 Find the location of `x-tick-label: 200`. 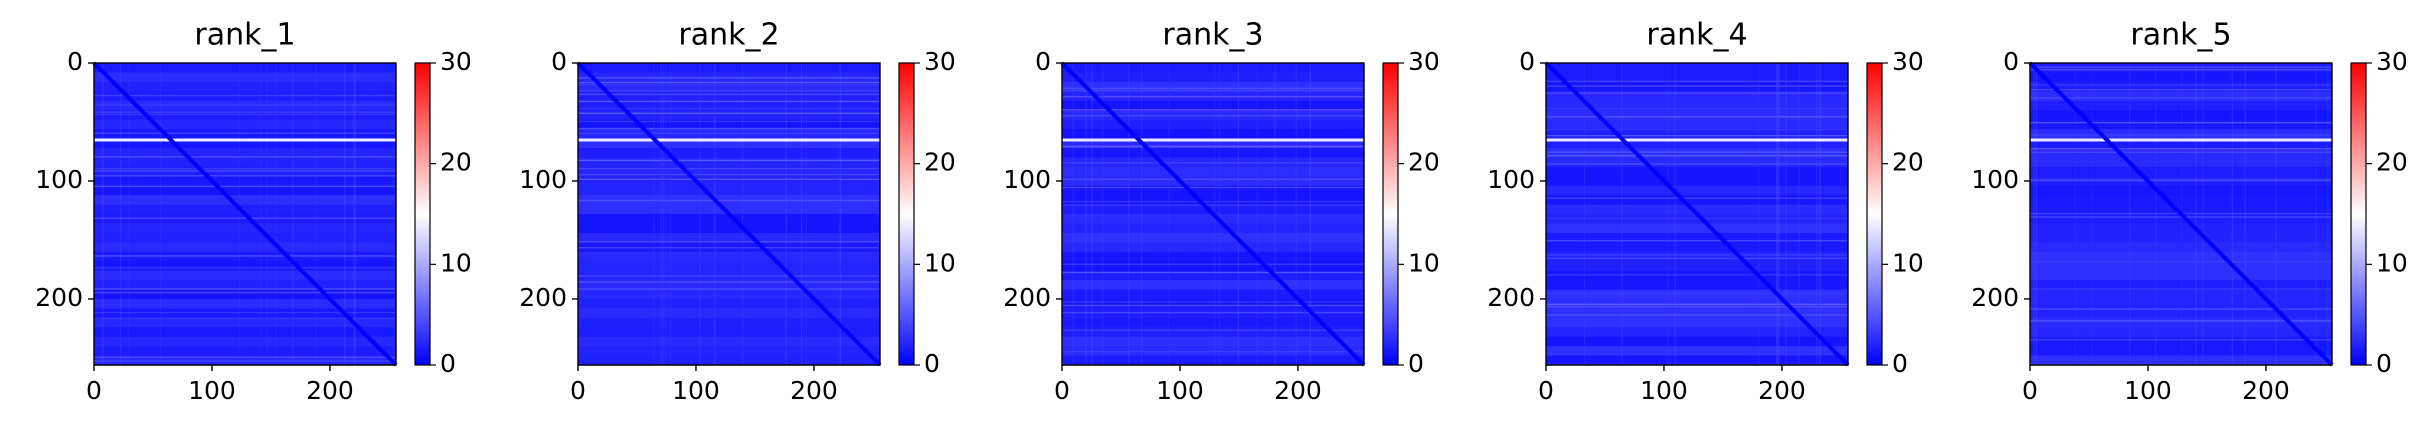

x-tick-label: 200 is located at coordinates (2266, 390).